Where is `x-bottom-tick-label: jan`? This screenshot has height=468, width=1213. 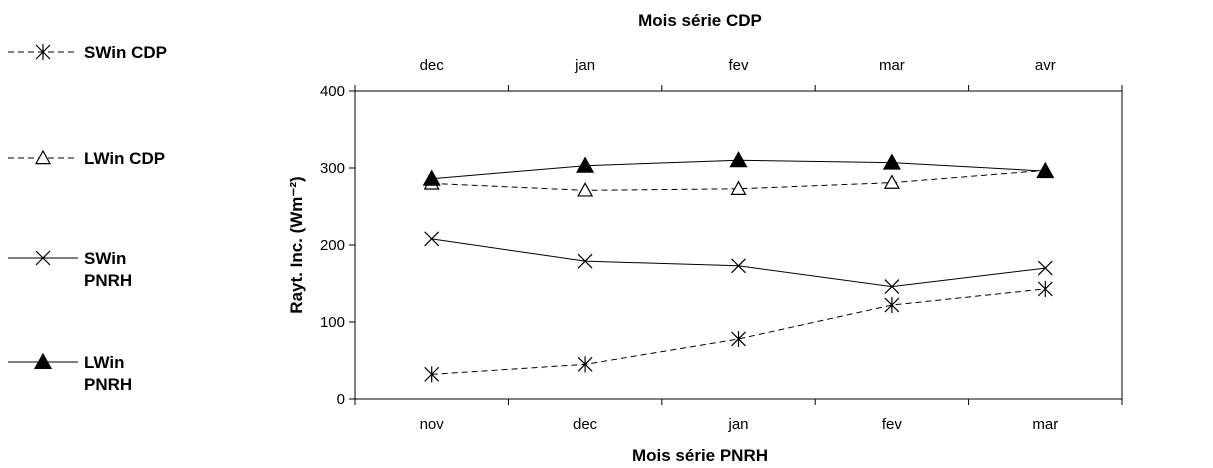 x-bottom-tick-label: jan is located at coordinates (737, 424).